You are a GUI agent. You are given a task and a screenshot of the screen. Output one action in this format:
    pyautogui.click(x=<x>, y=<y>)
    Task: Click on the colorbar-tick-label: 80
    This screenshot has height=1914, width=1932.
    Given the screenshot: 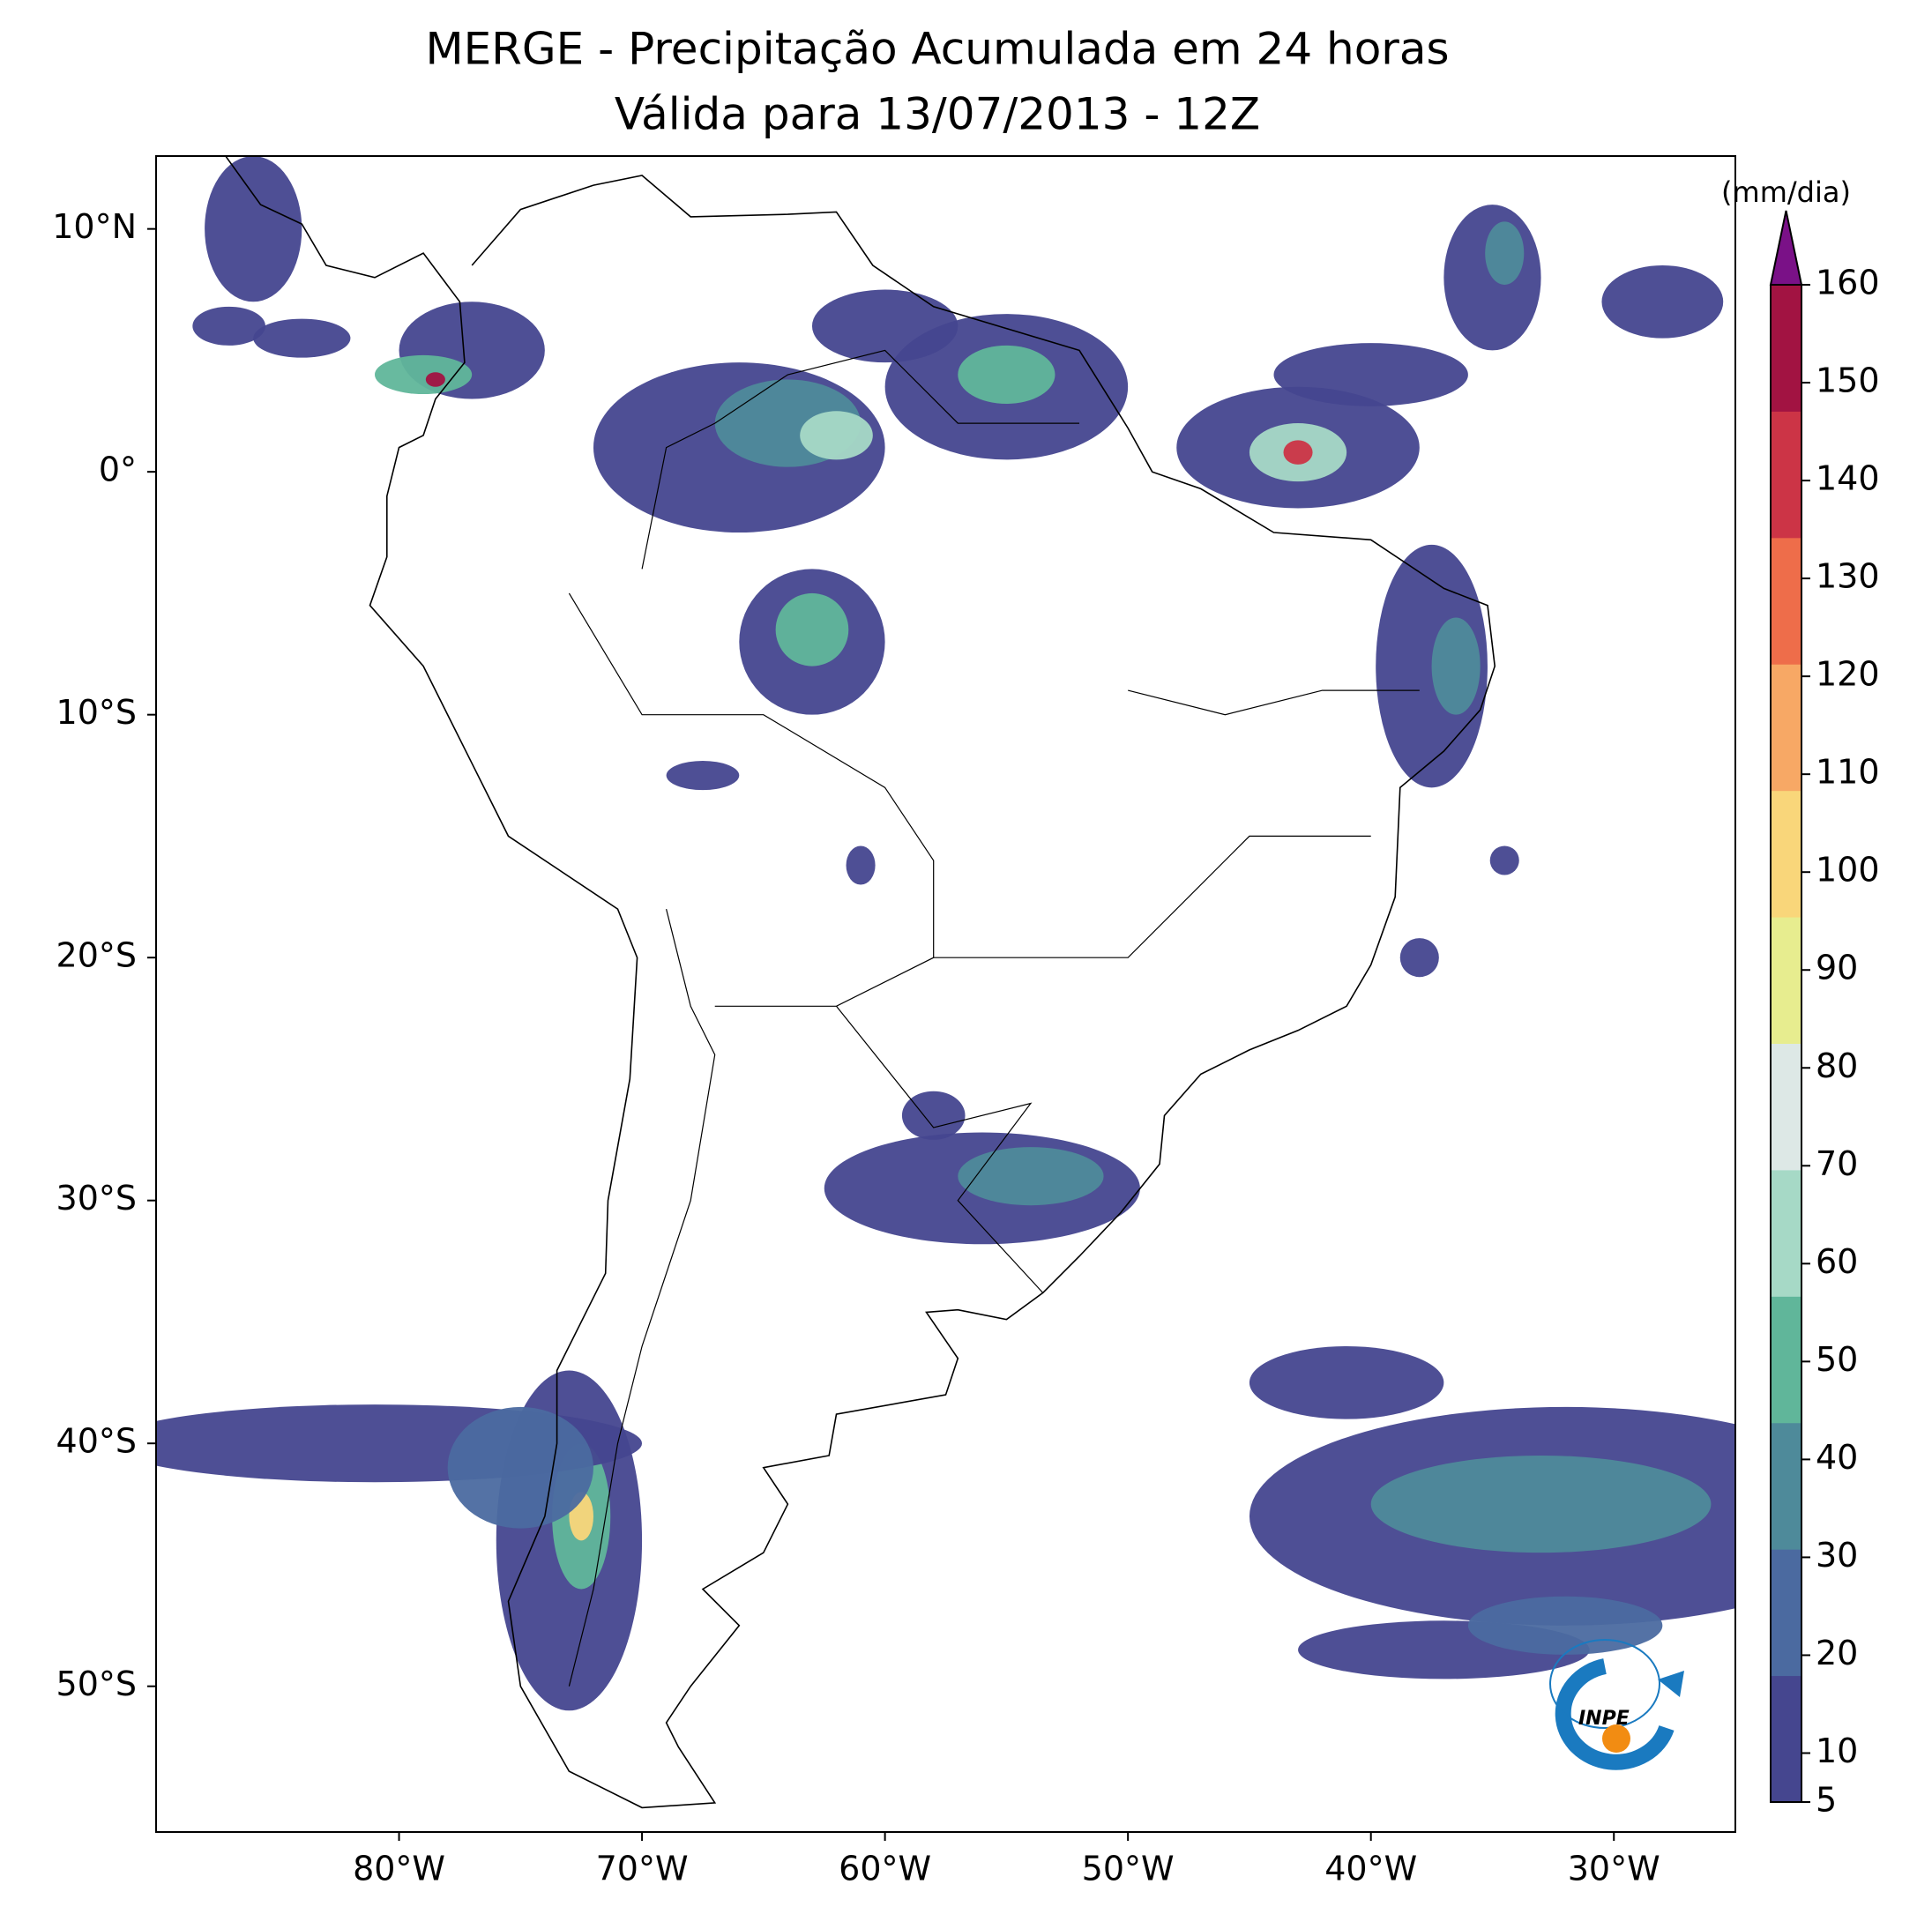 What is the action you would take?
    pyautogui.click(x=1837, y=1065)
    